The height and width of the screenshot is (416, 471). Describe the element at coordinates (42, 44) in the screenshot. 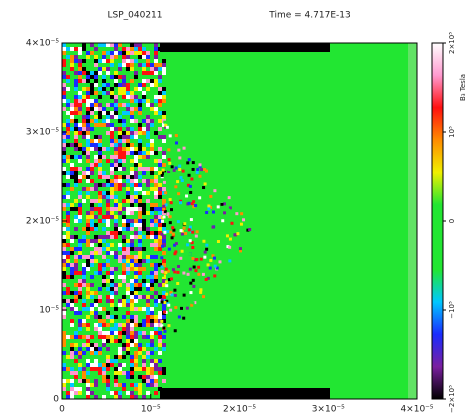

I see `y-tick-label: 4×10⁻⁵` at that location.